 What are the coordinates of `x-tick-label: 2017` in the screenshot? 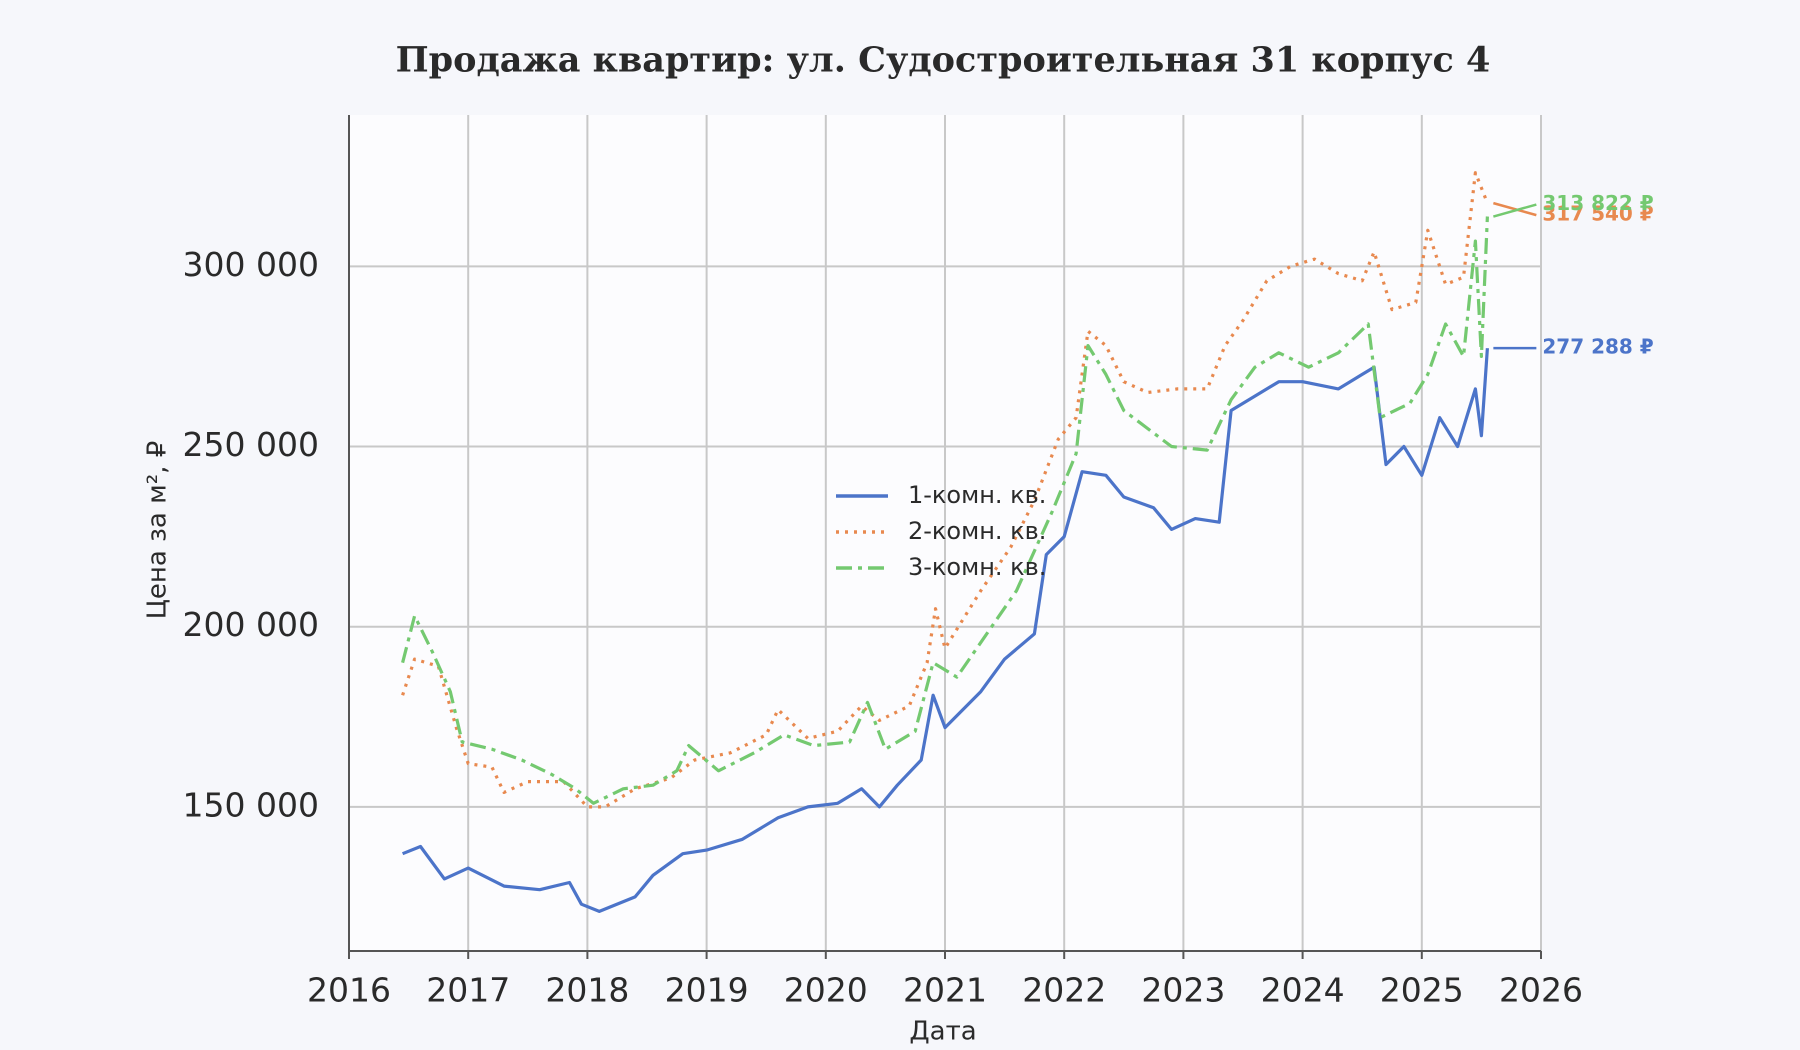 It's located at (468, 990).